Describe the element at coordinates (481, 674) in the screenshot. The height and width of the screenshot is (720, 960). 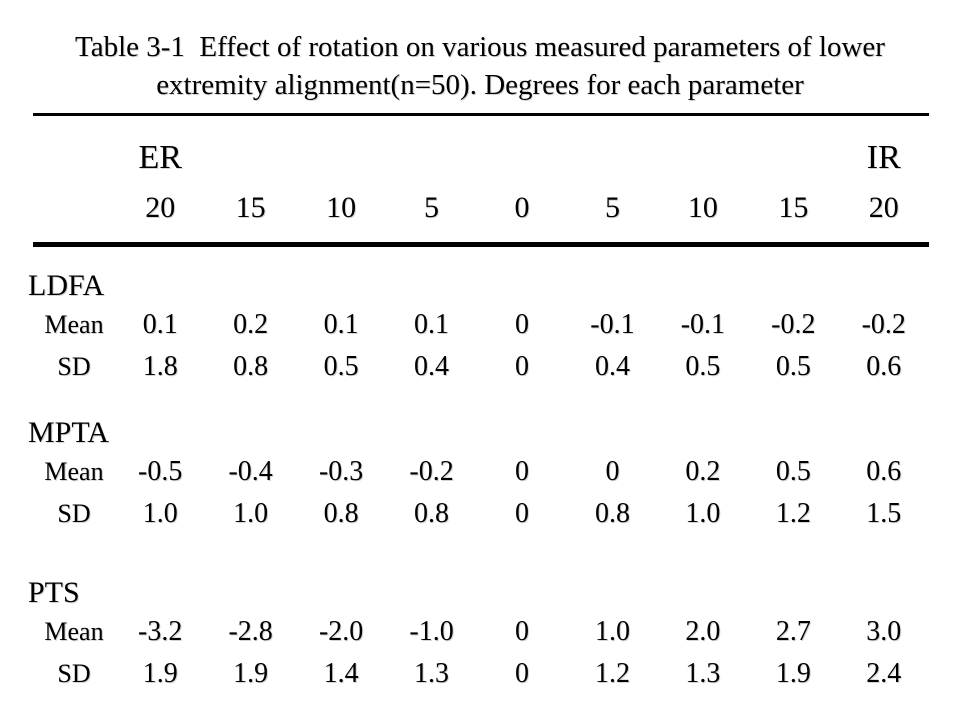
I see `pts-sd-row: SD 1.9 1.9 1.4 1.3 0 1.2 1.3 1.9 2.4` at that location.